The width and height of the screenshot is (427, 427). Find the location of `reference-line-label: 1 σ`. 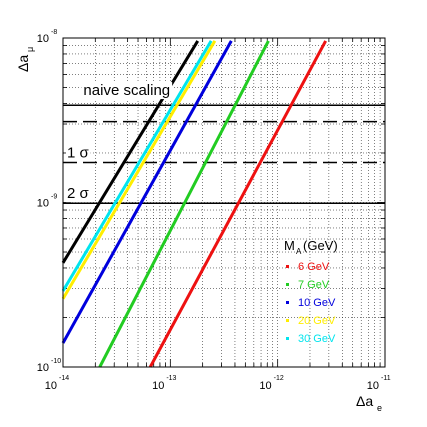

reference-line-label: 1 σ is located at coordinates (78, 153).